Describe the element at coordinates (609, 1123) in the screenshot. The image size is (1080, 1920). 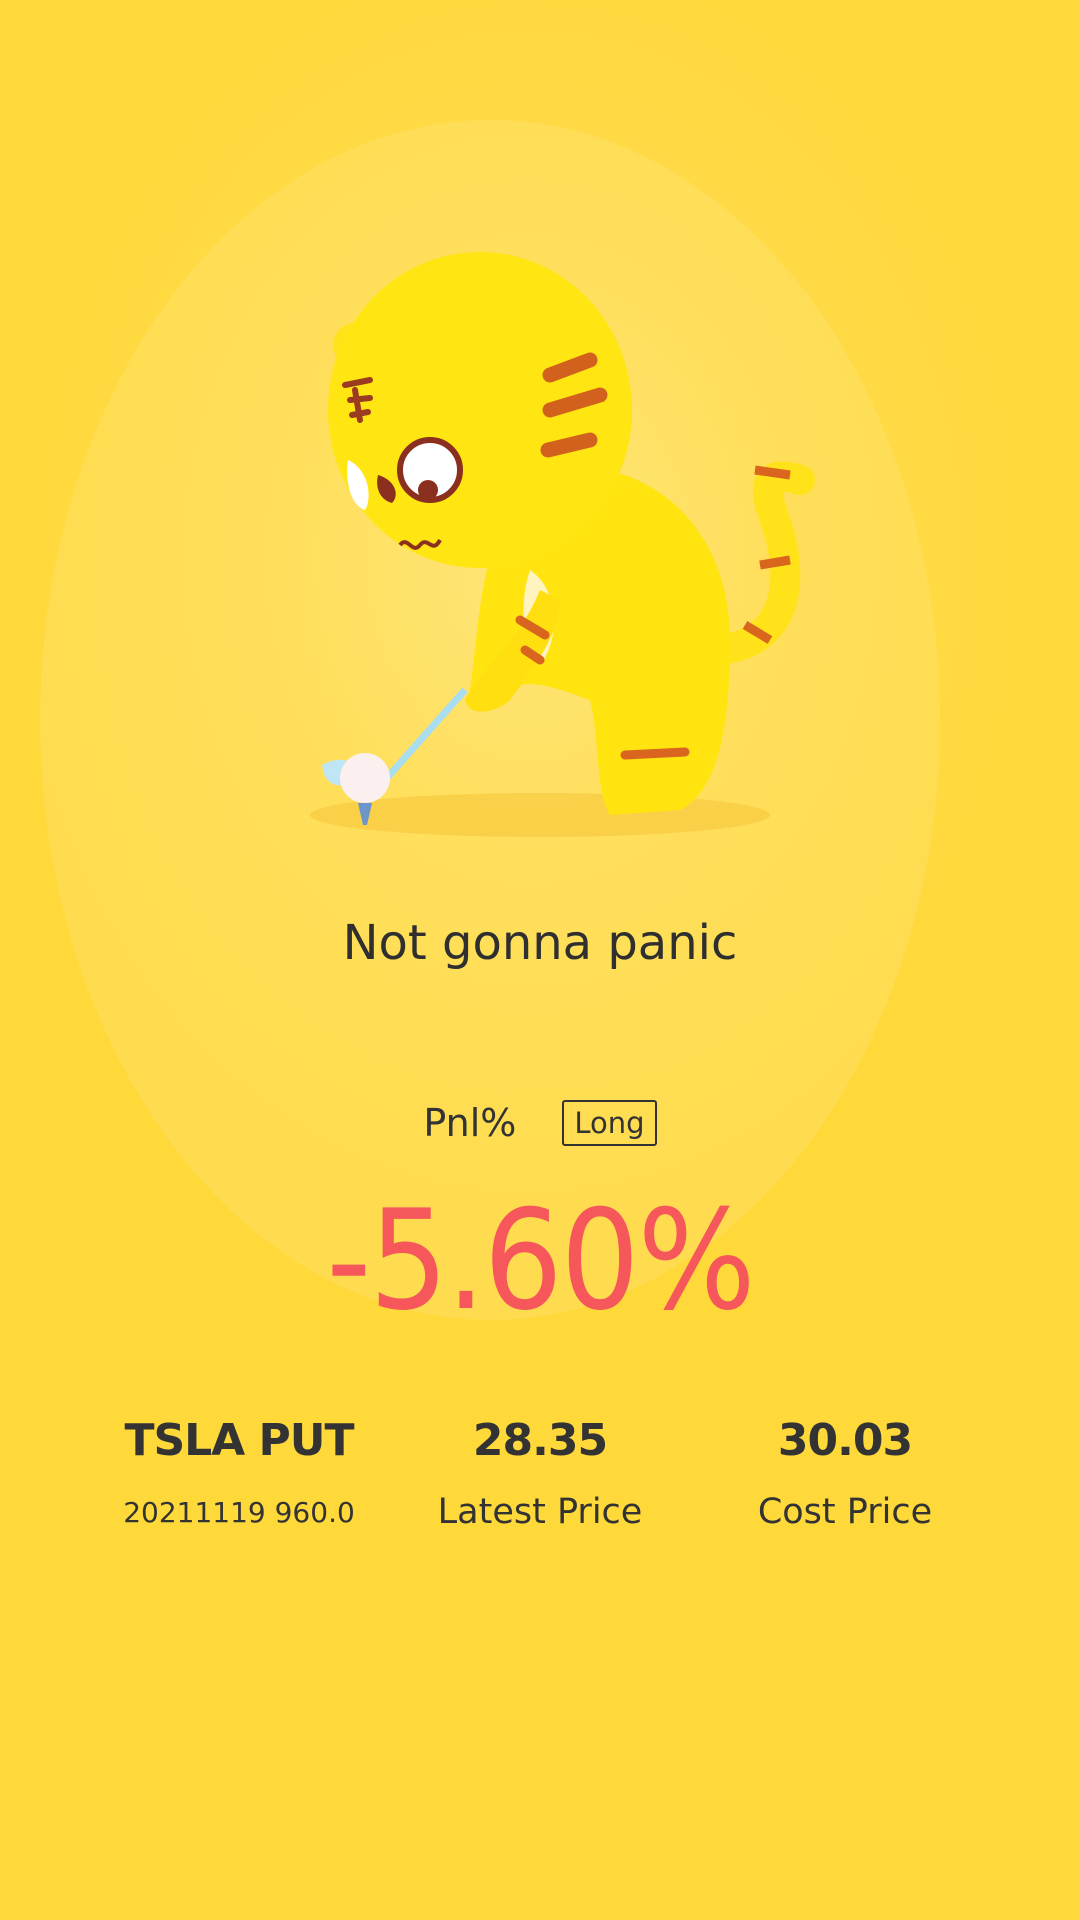
I see `direction-badge: Long` at that location.